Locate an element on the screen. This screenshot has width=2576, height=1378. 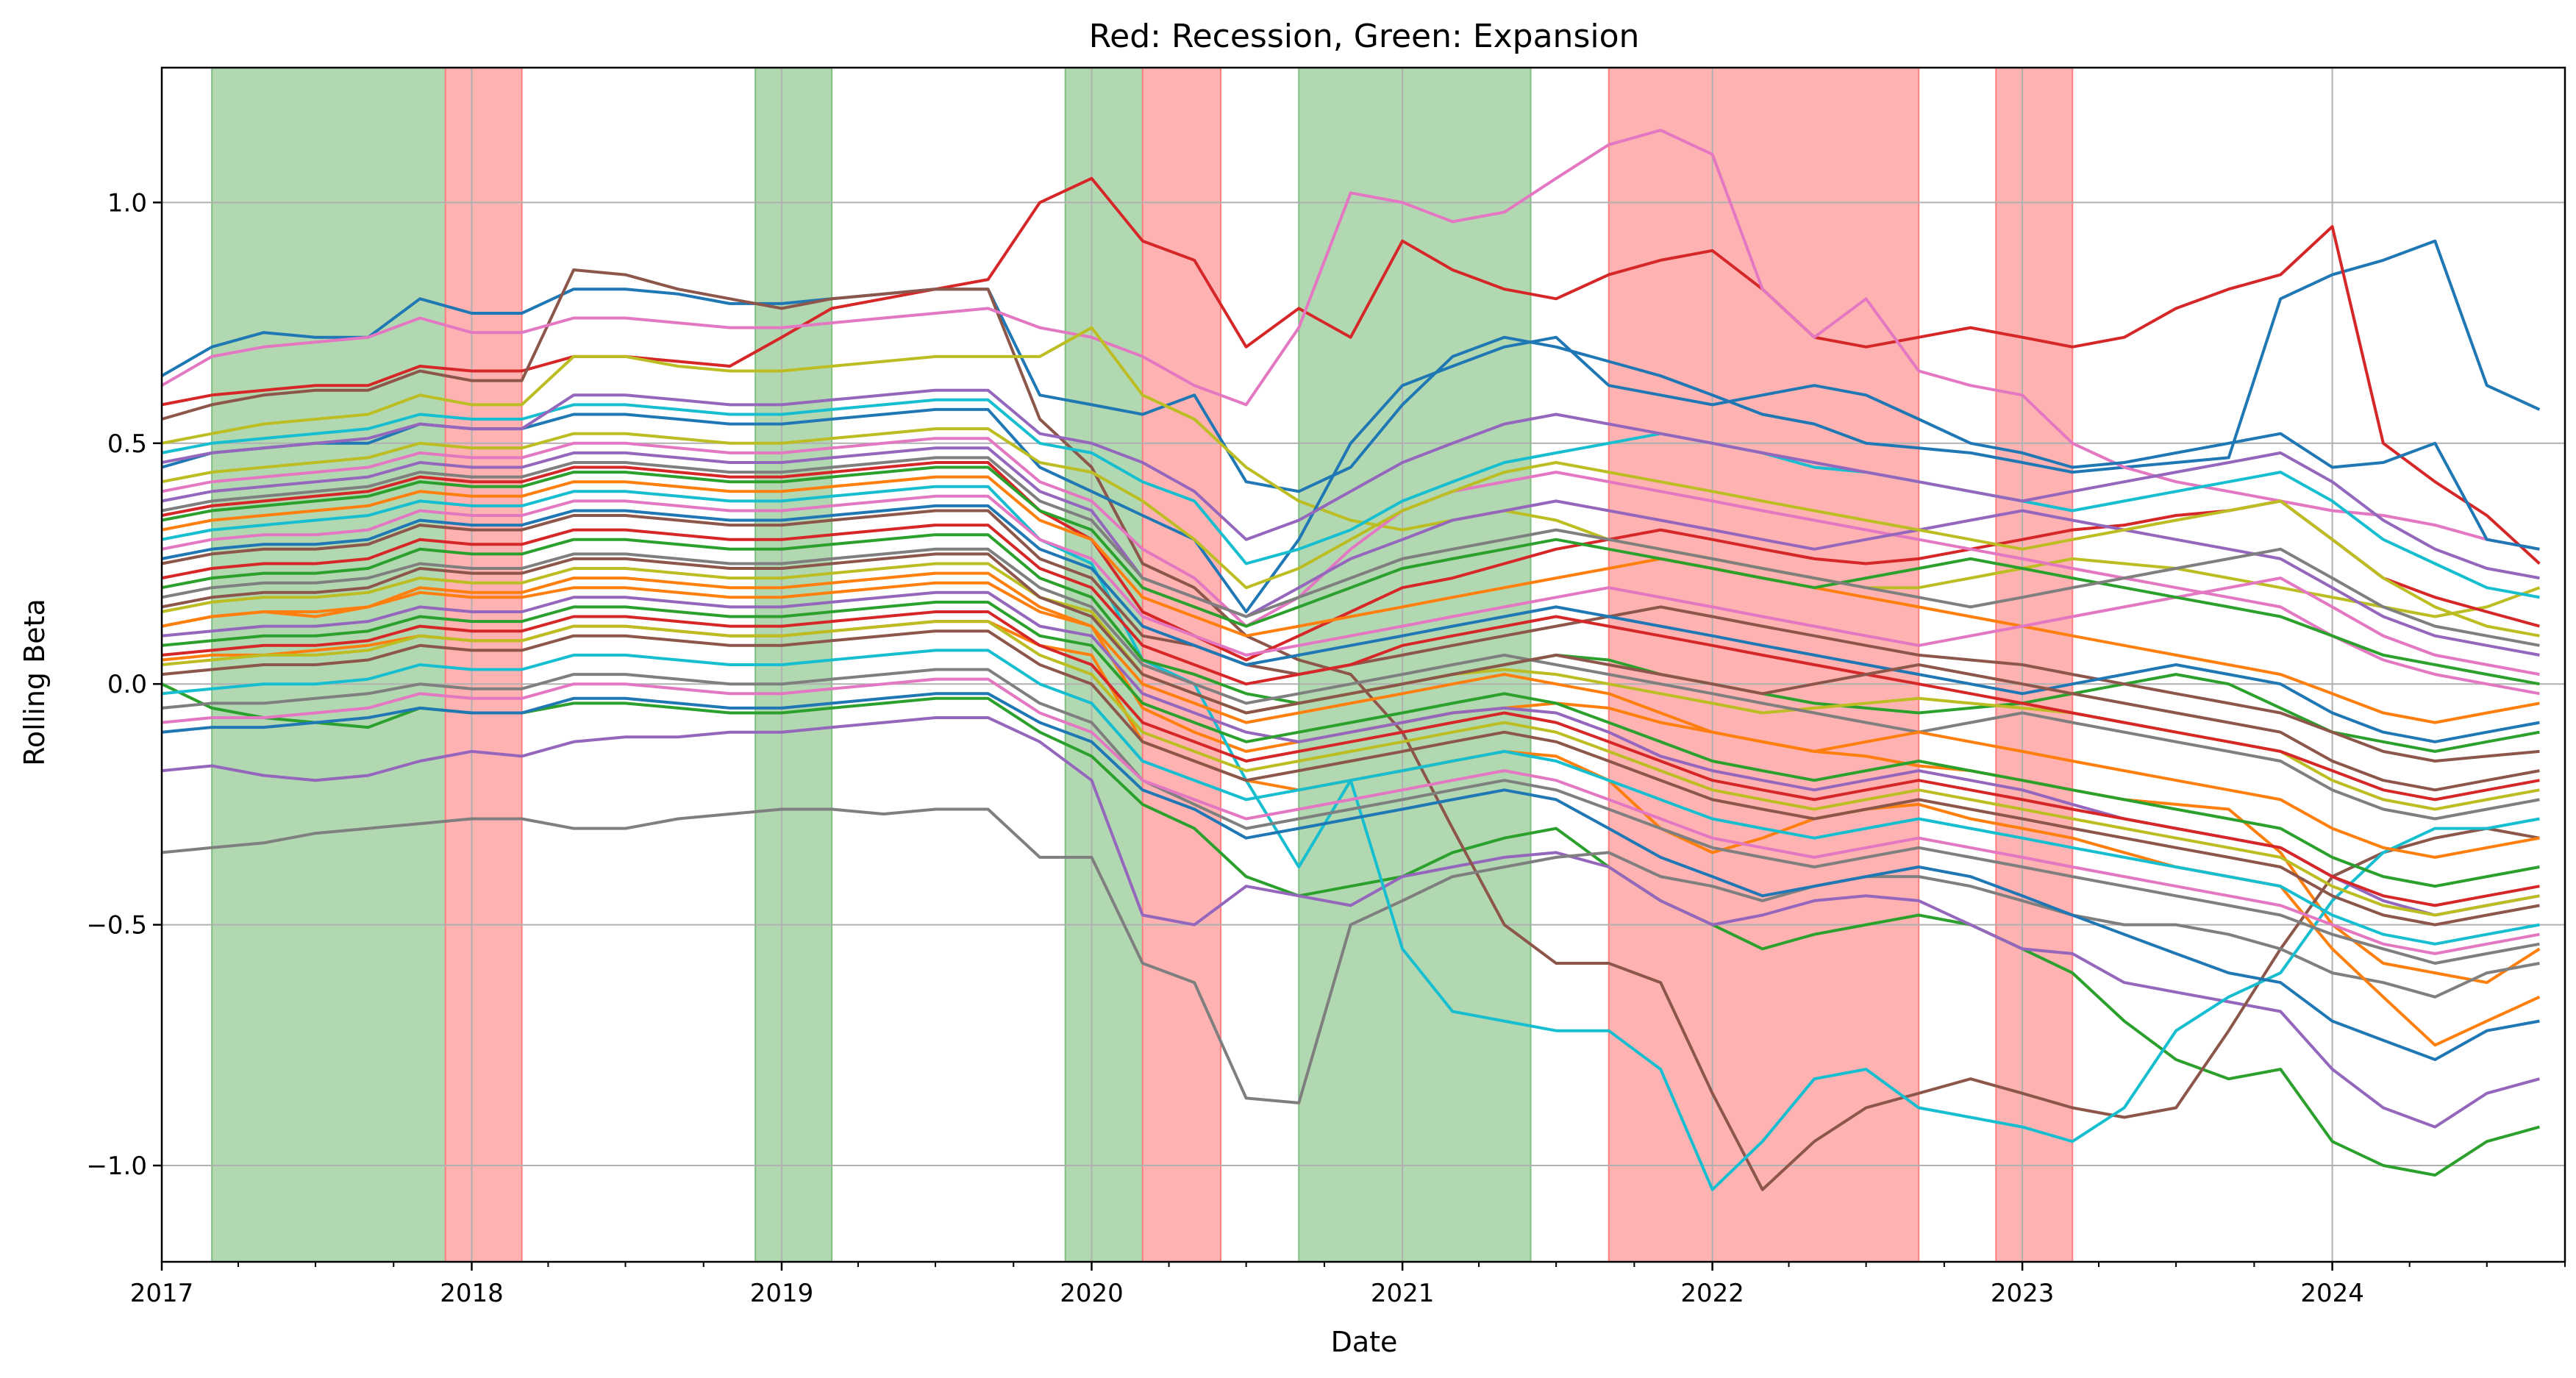
y-axis-ticks: 1.0 0.5 0.0 −0.5 −1.0 is located at coordinates (124, 685).